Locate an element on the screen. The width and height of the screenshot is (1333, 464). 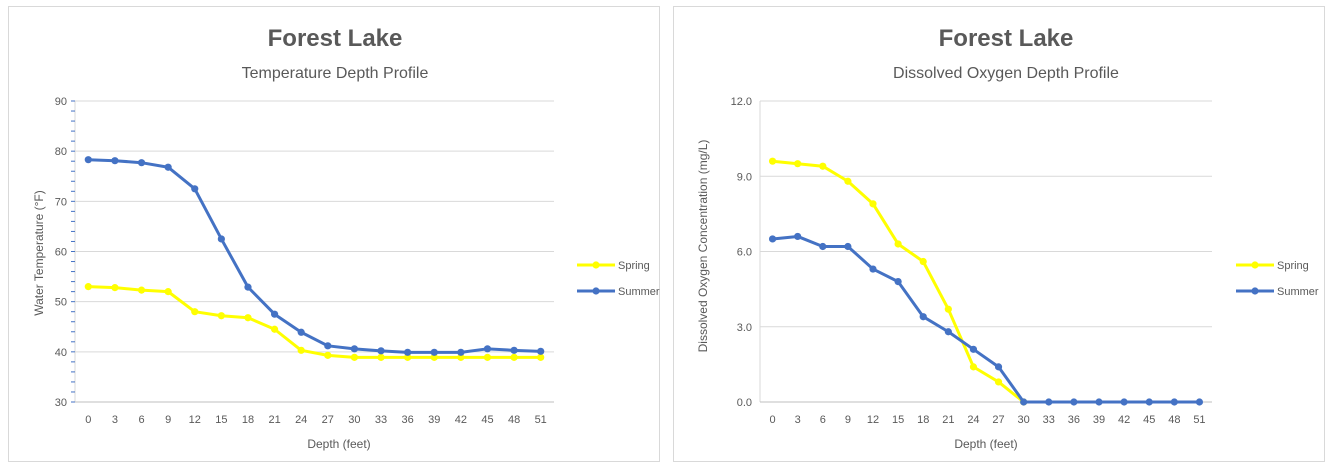
legend-label-summer: Summer is located at coordinates (639, 292).